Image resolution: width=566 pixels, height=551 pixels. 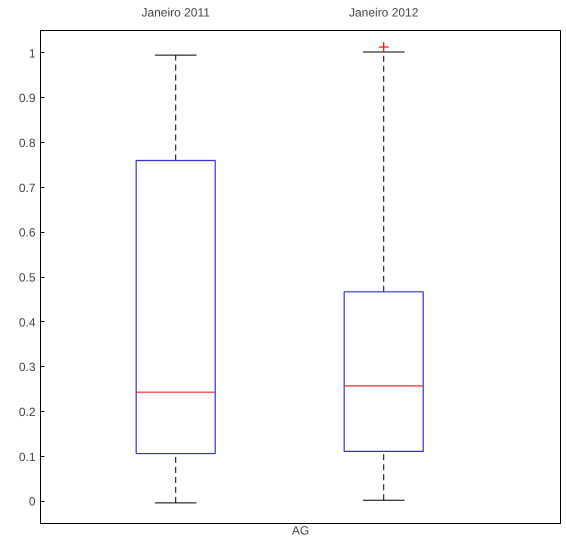 I want to click on y-tick-label: 0.4, so click(x=27, y=322).